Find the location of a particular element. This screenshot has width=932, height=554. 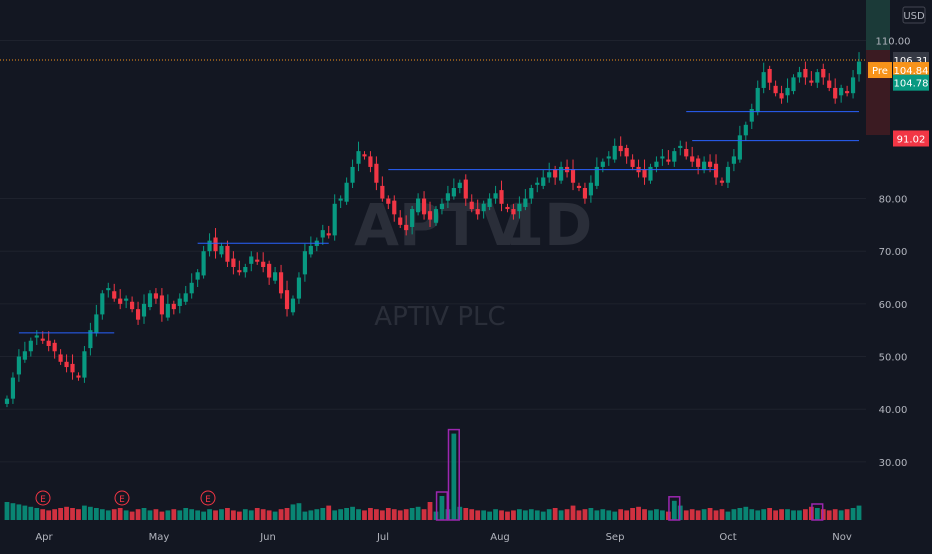

earnings-marker is located at coordinates (122, 498).